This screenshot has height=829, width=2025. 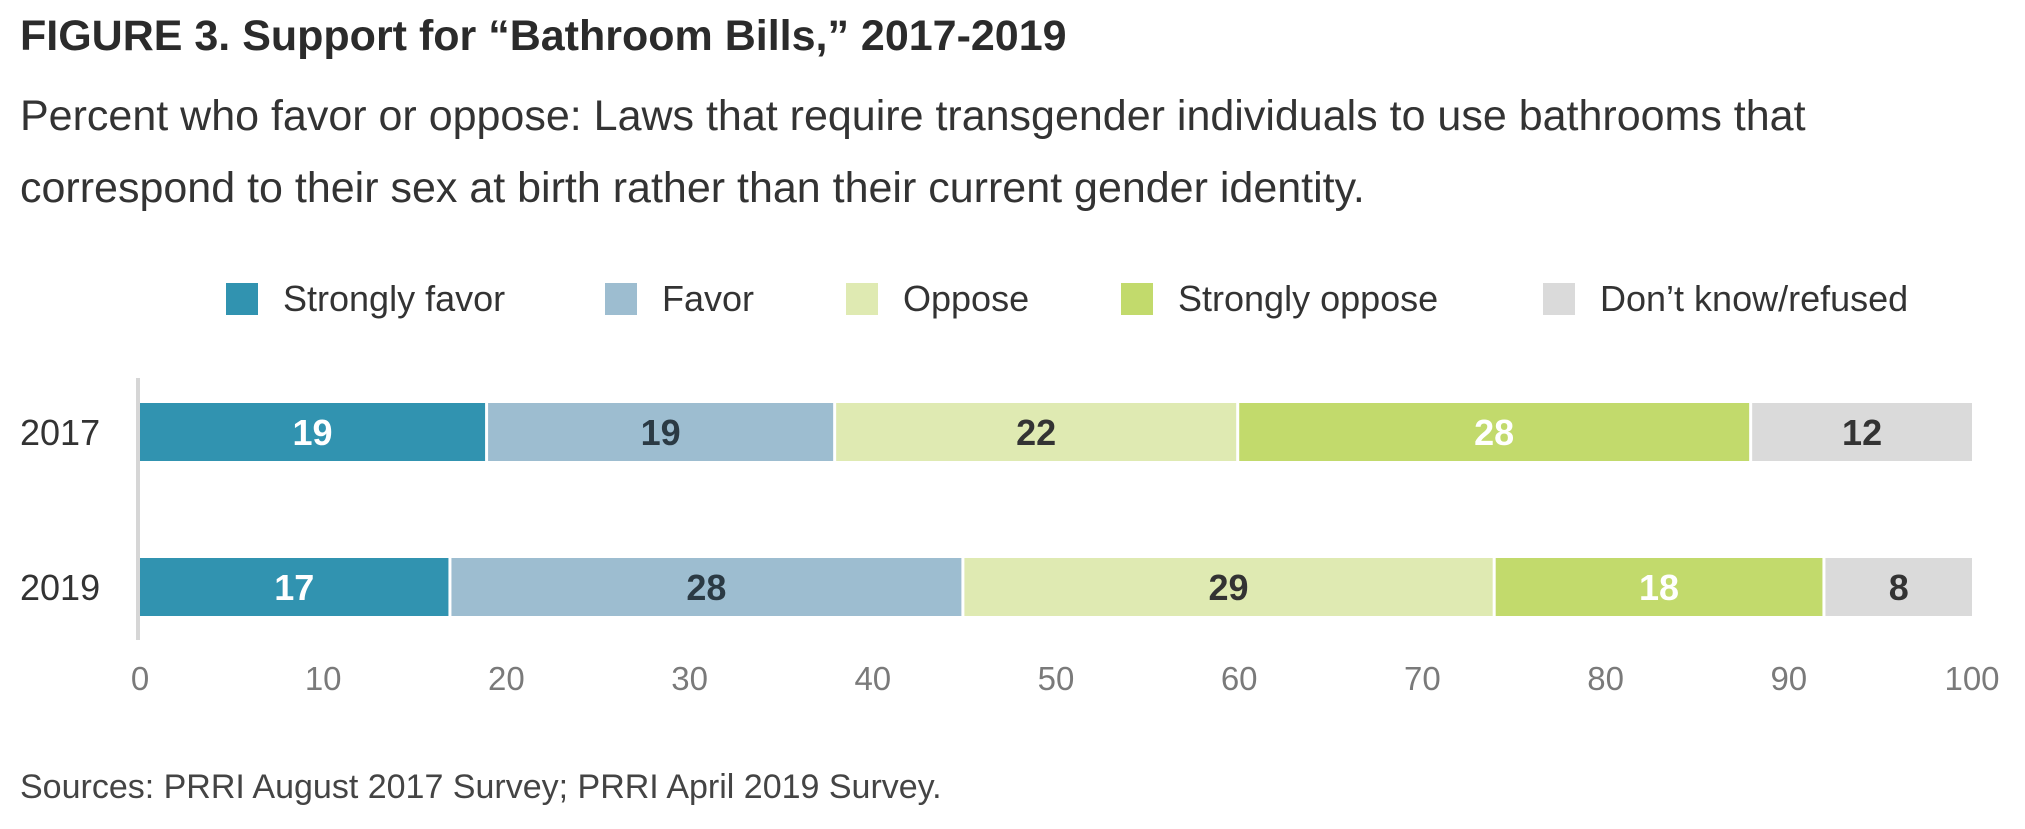 I want to click on x-tick-label-40: 40, so click(x=872, y=678).